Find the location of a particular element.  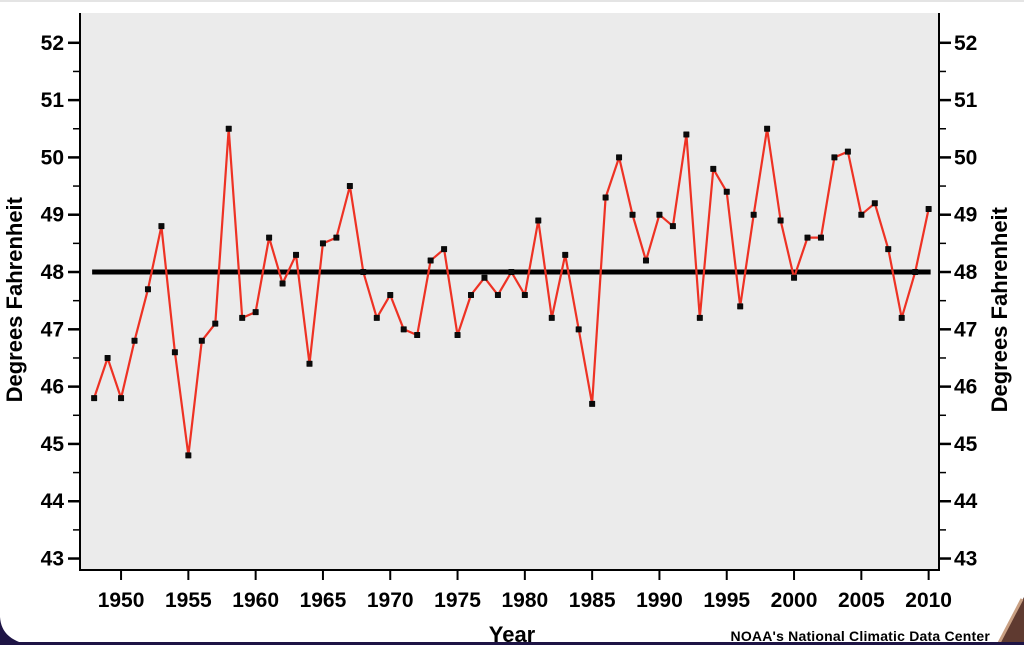

y-tick-label-right: 47 is located at coordinates (965, 329).